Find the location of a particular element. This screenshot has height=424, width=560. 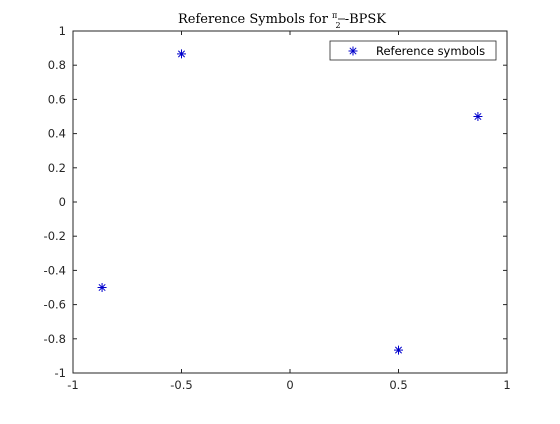

legend-asterisk is located at coordinates (353, 51).